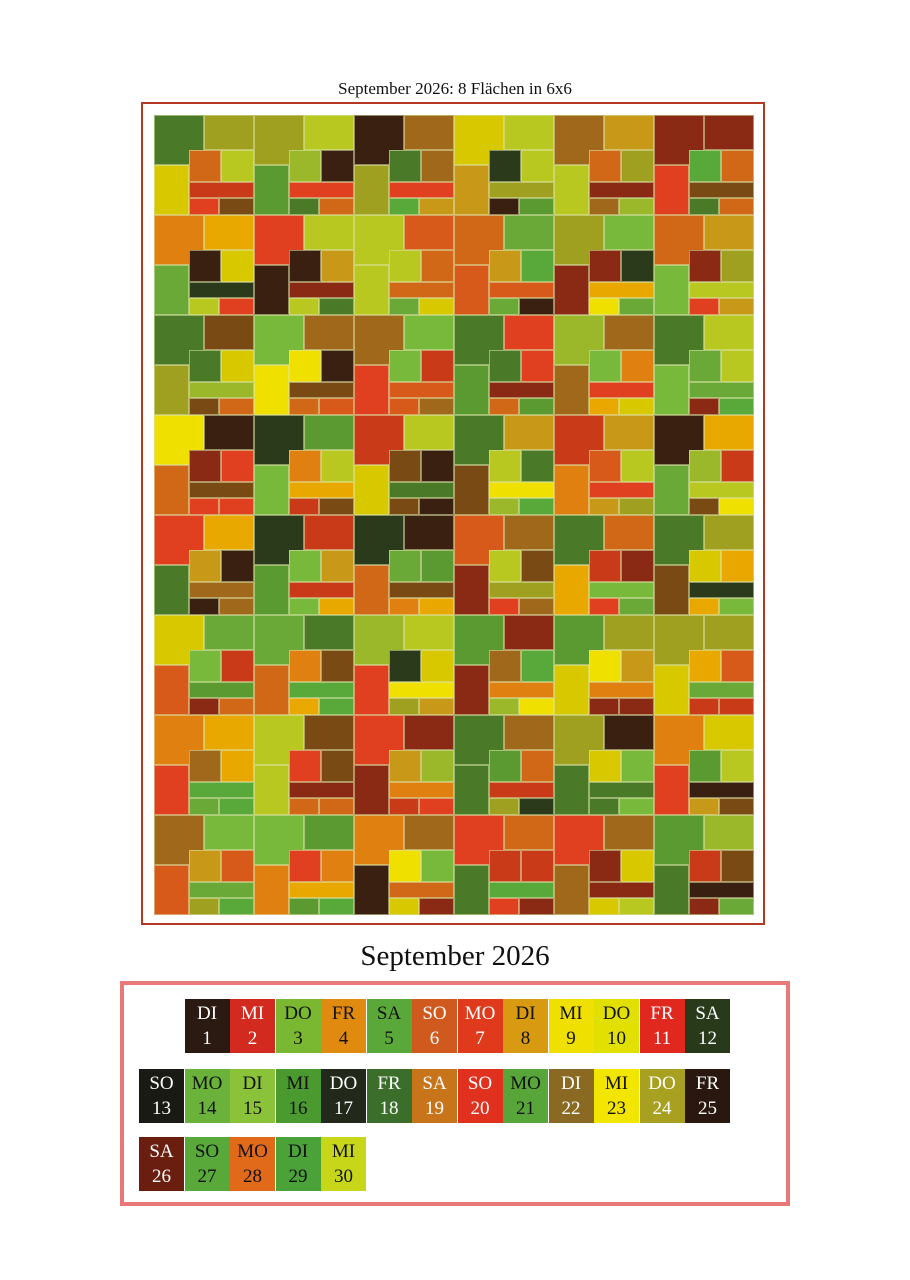 The width and height of the screenshot is (910, 1280). What do you see at coordinates (389, 1038) in the screenshot?
I see `day-number: 5` at bounding box center [389, 1038].